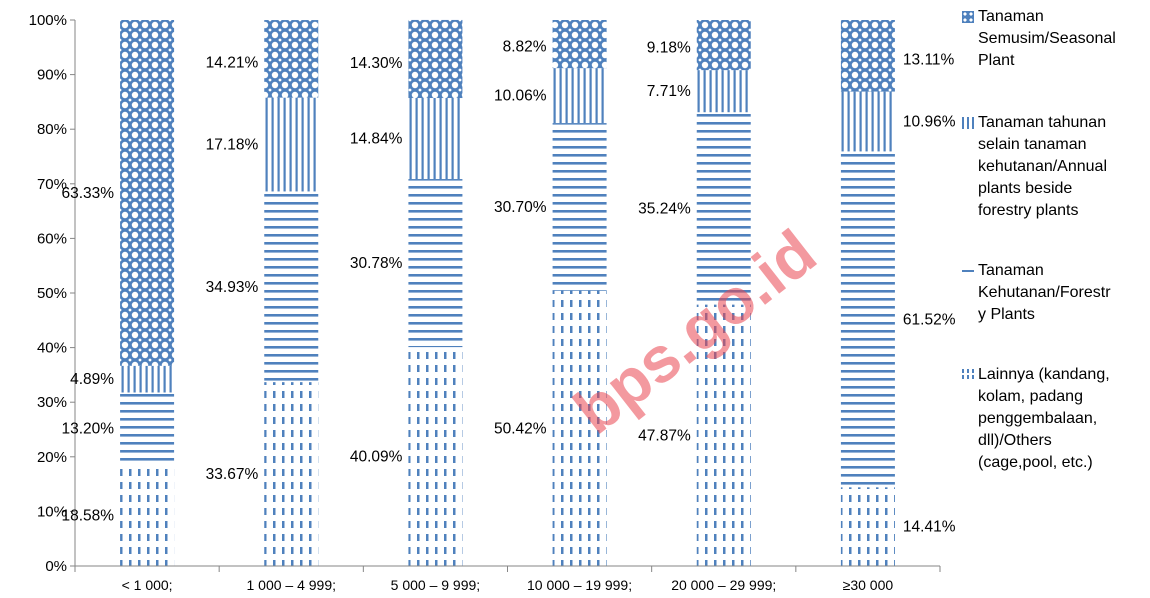  Describe the element at coordinates (1028, 210) in the screenshot. I see `legend-label-line: forestry plants` at that location.